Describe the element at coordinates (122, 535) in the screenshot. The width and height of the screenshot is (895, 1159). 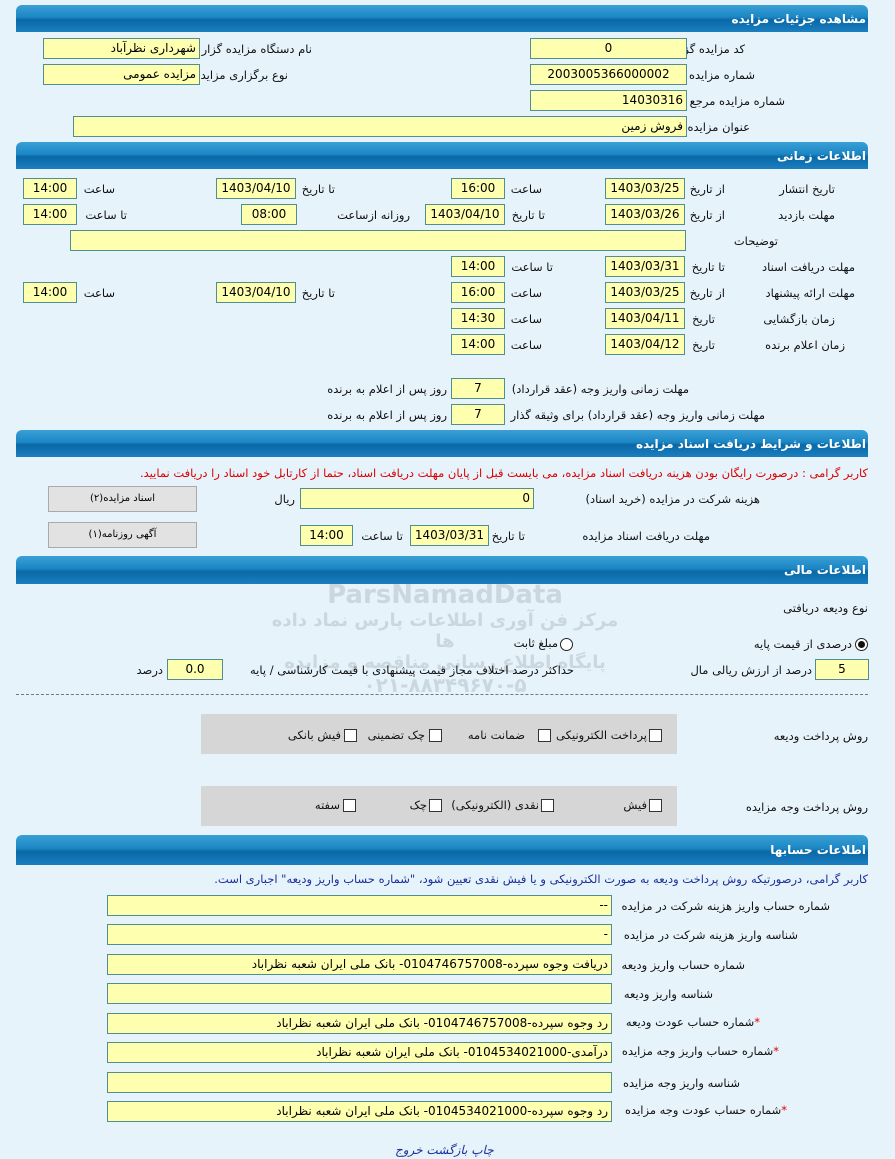
I see `newspaper-ad-button: آگهی روزنامه(۱)` at that location.